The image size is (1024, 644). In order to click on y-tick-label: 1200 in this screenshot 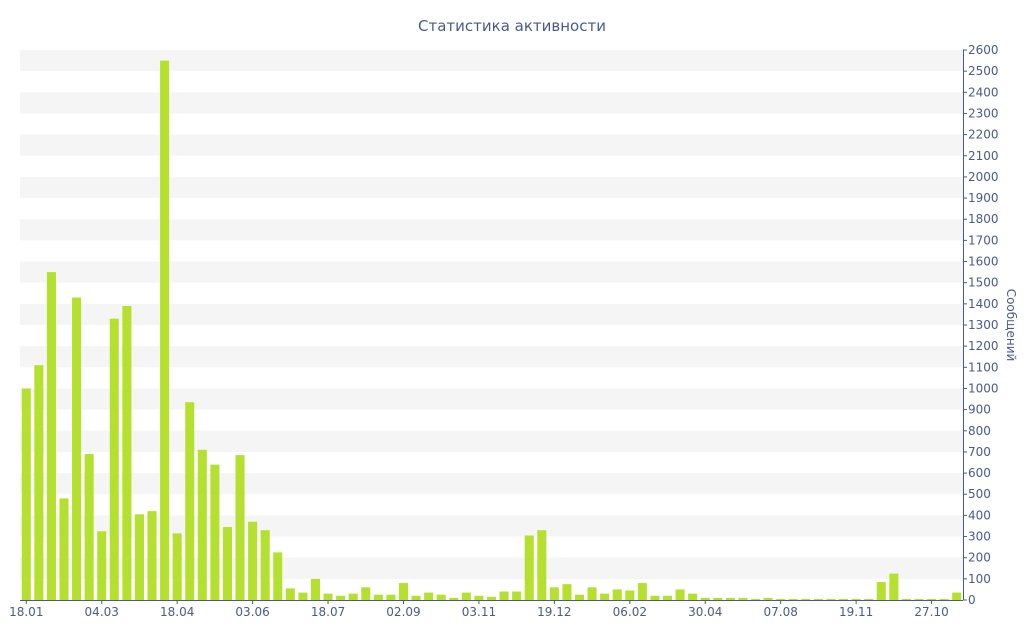, I will do `click(983, 346)`.